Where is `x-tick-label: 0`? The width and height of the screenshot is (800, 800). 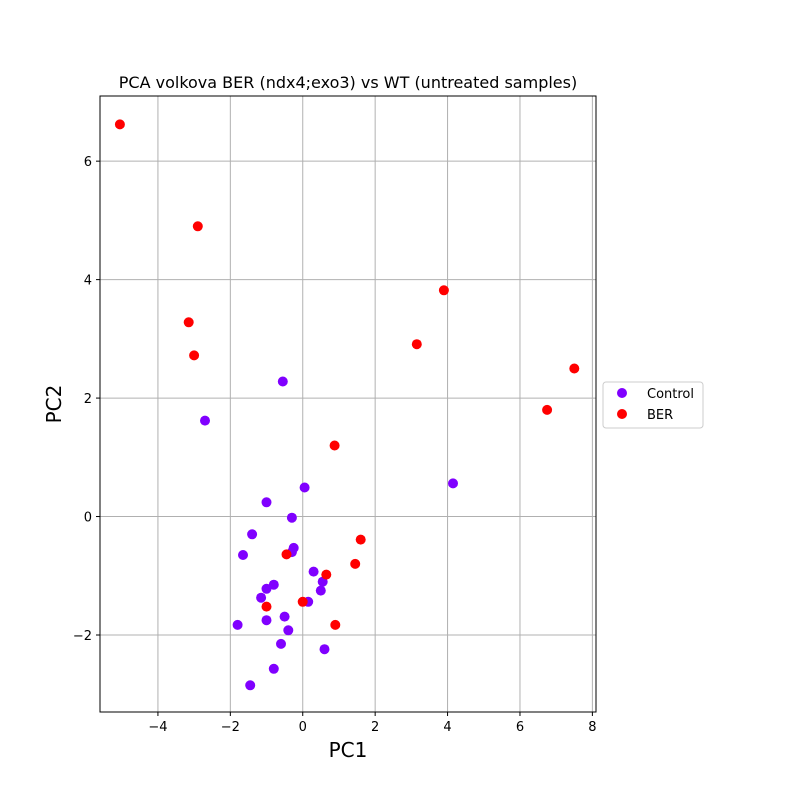
x-tick-label: 0 is located at coordinates (303, 727).